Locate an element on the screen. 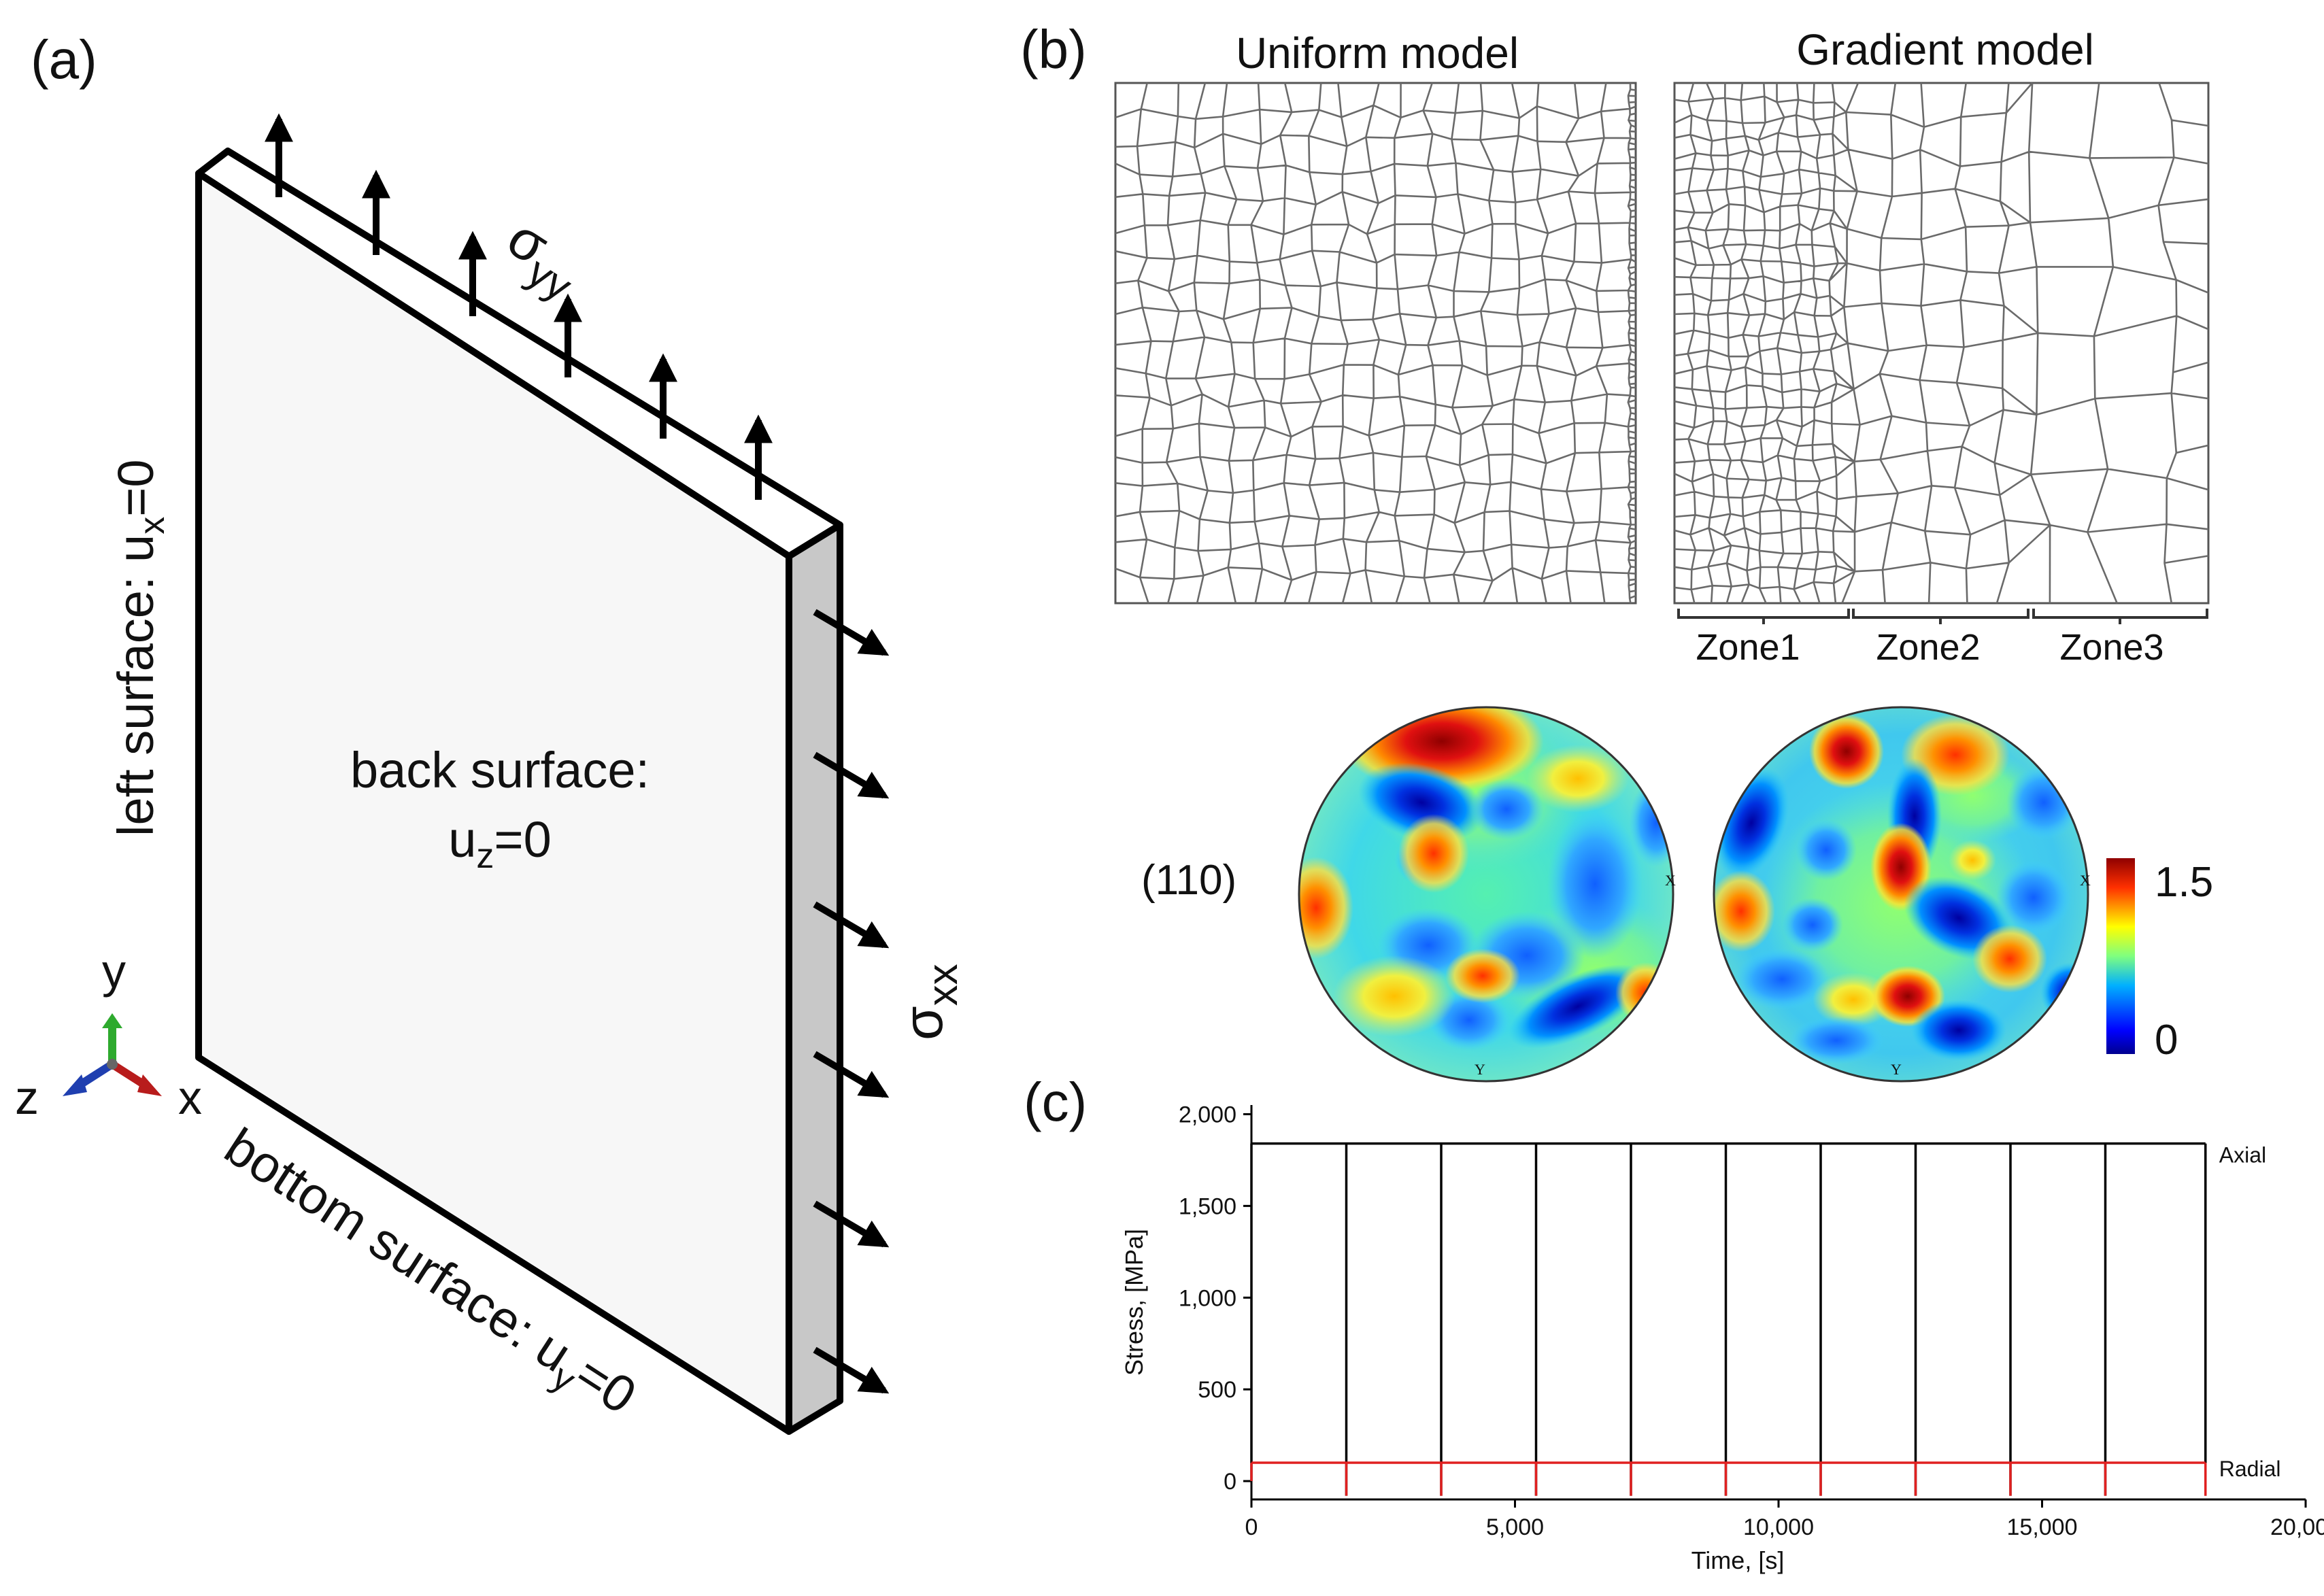 The height and width of the screenshot is (1596, 2324). y-axis-title: Stress, [MPa] is located at coordinates (1134, 1302).